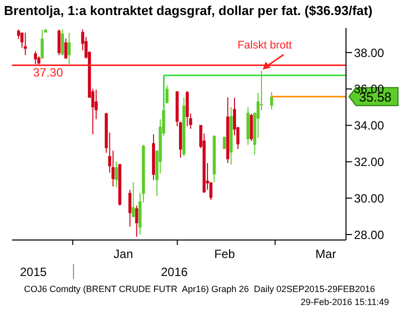 Image resolution: width=401 pixels, height=322 pixels. I want to click on annotation: Falskt brott, so click(264, 46).